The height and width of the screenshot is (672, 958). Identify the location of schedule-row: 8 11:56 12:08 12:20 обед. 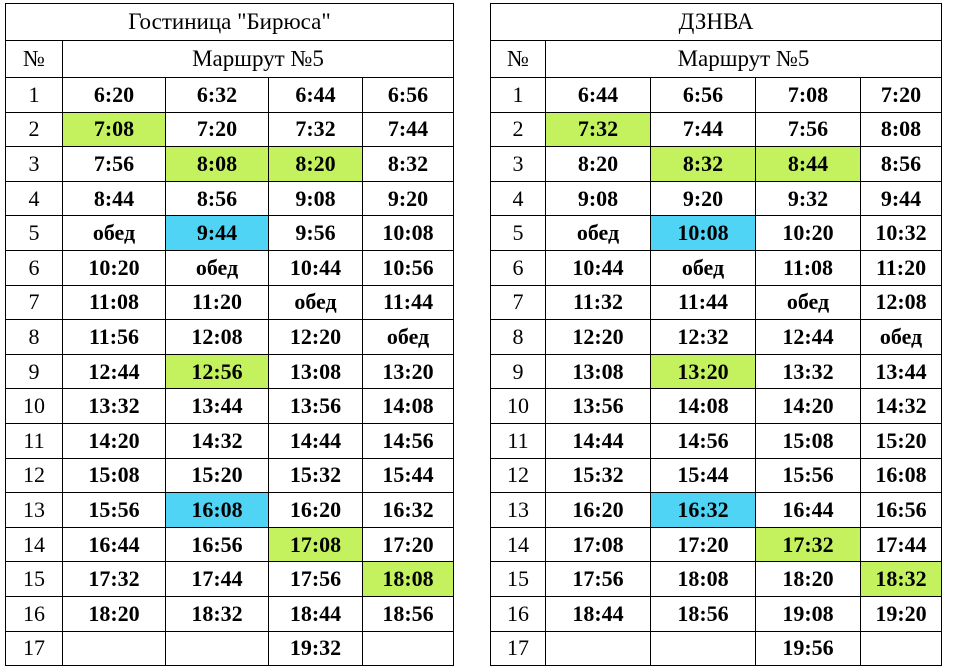
(230, 337).